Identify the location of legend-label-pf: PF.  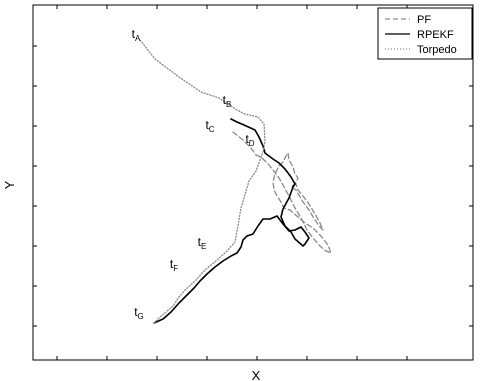
(424, 20).